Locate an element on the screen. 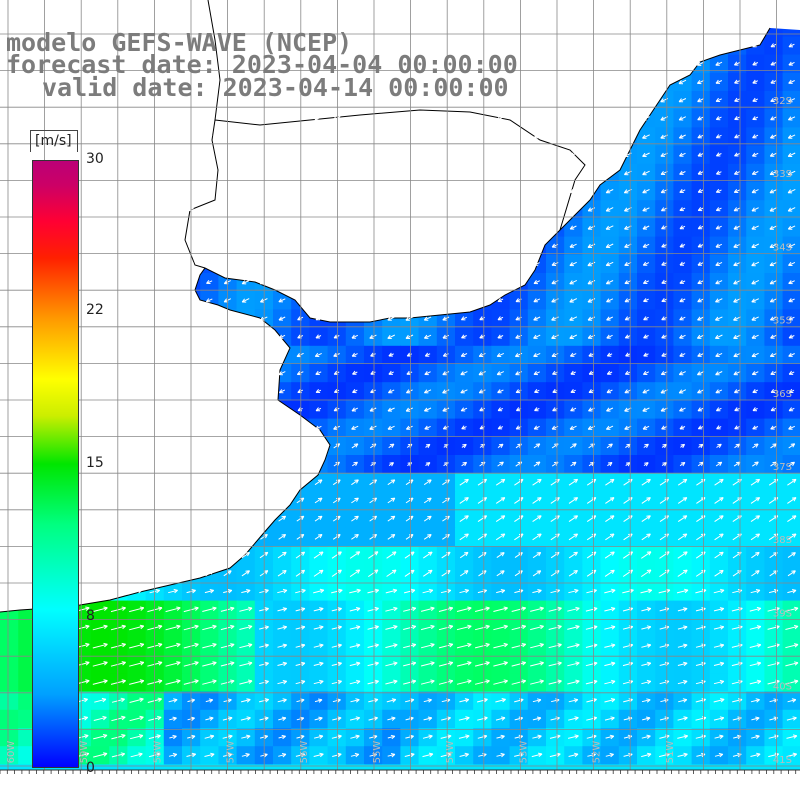  lon-label: 56W is located at coordinates (304, 752).